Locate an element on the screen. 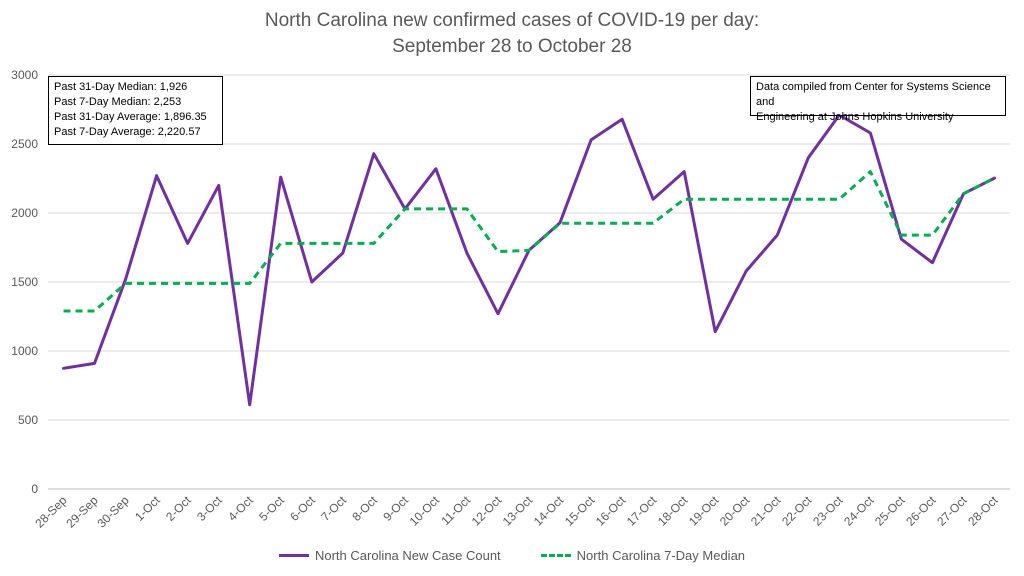  y-tick-label: 2000 is located at coordinates (24, 213).